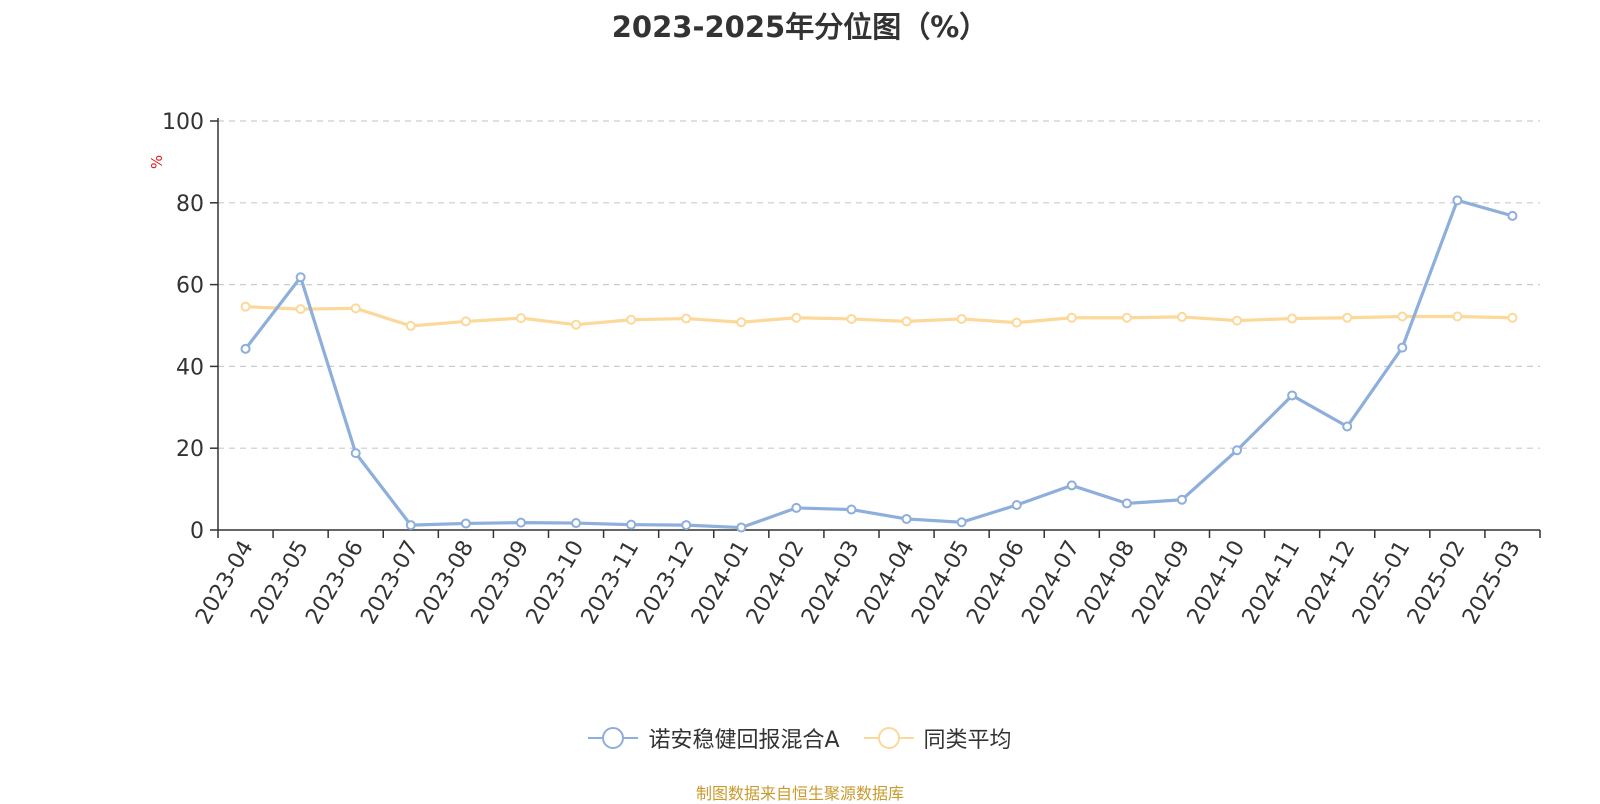  What do you see at coordinates (197, 531) in the screenshot?
I see `y-tick-label: 0` at bounding box center [197, 531].